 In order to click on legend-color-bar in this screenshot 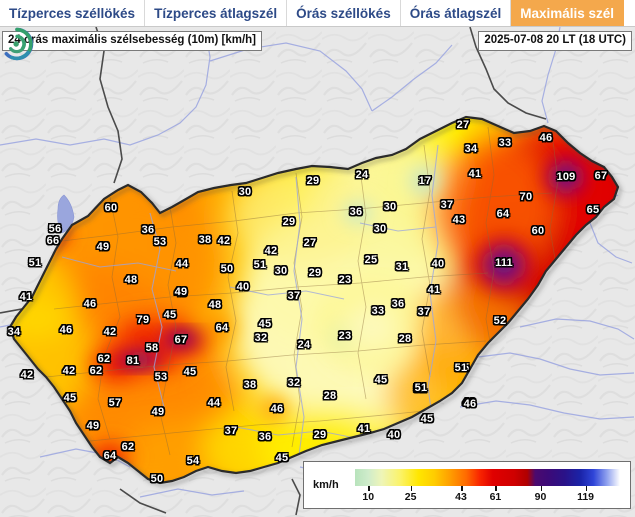, I will do `click(487, 477)`.